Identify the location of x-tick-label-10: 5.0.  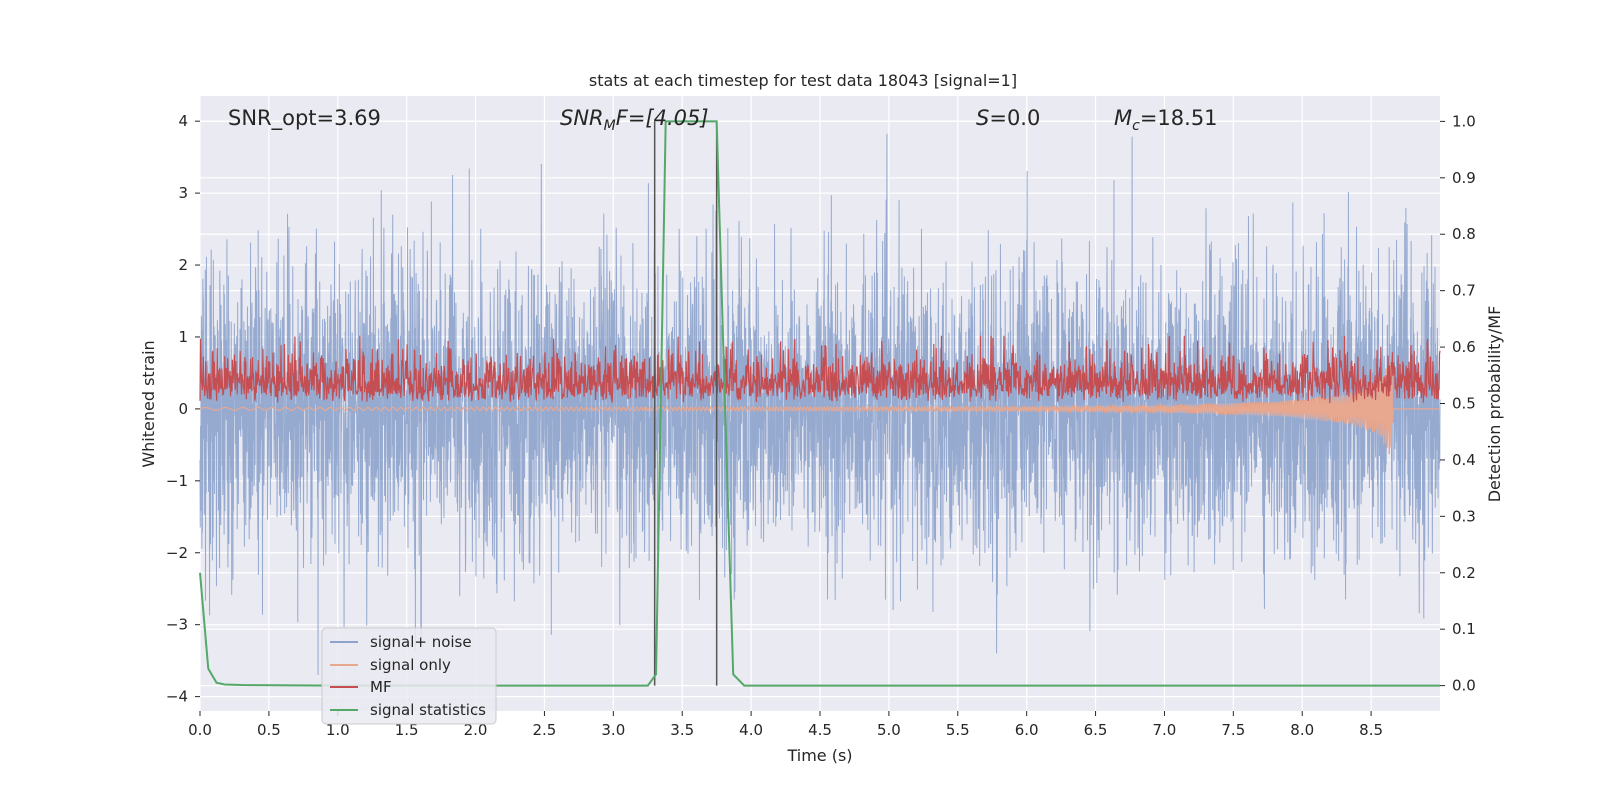
(889, 730).